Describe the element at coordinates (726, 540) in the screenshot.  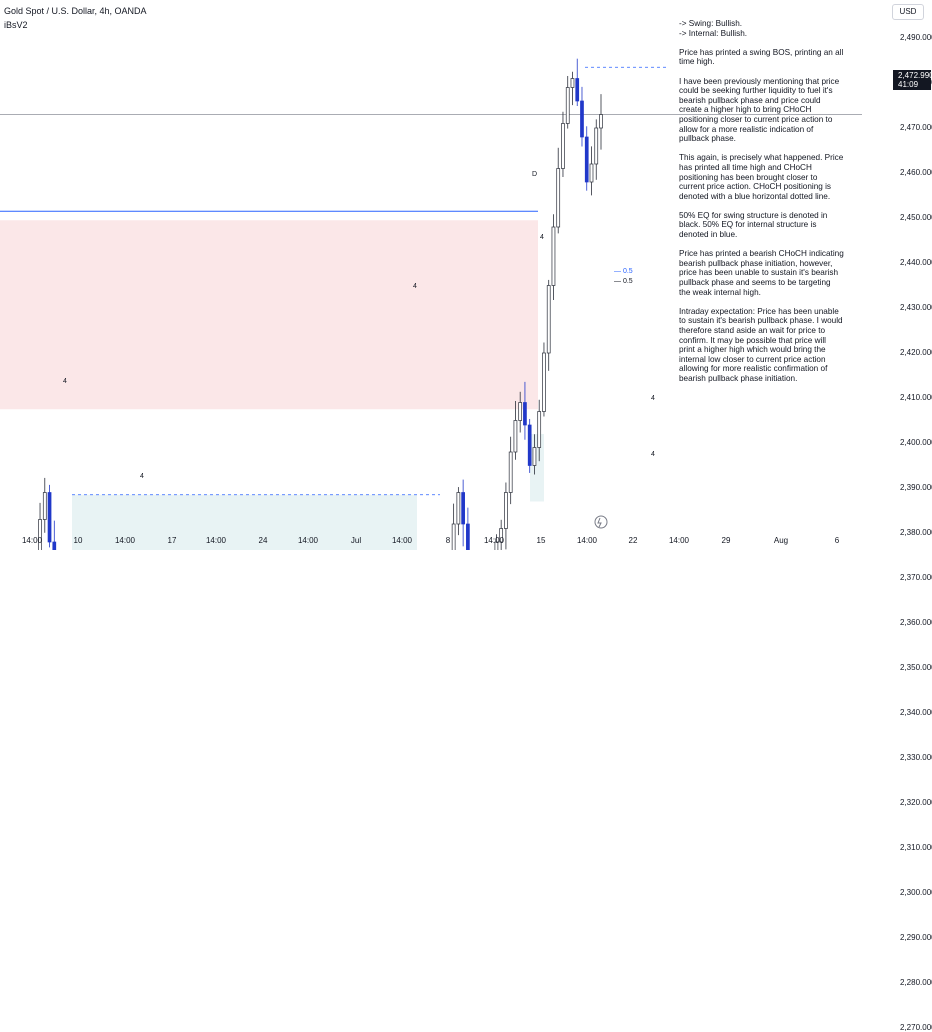
I see `x-tick-label: 29` at that location.